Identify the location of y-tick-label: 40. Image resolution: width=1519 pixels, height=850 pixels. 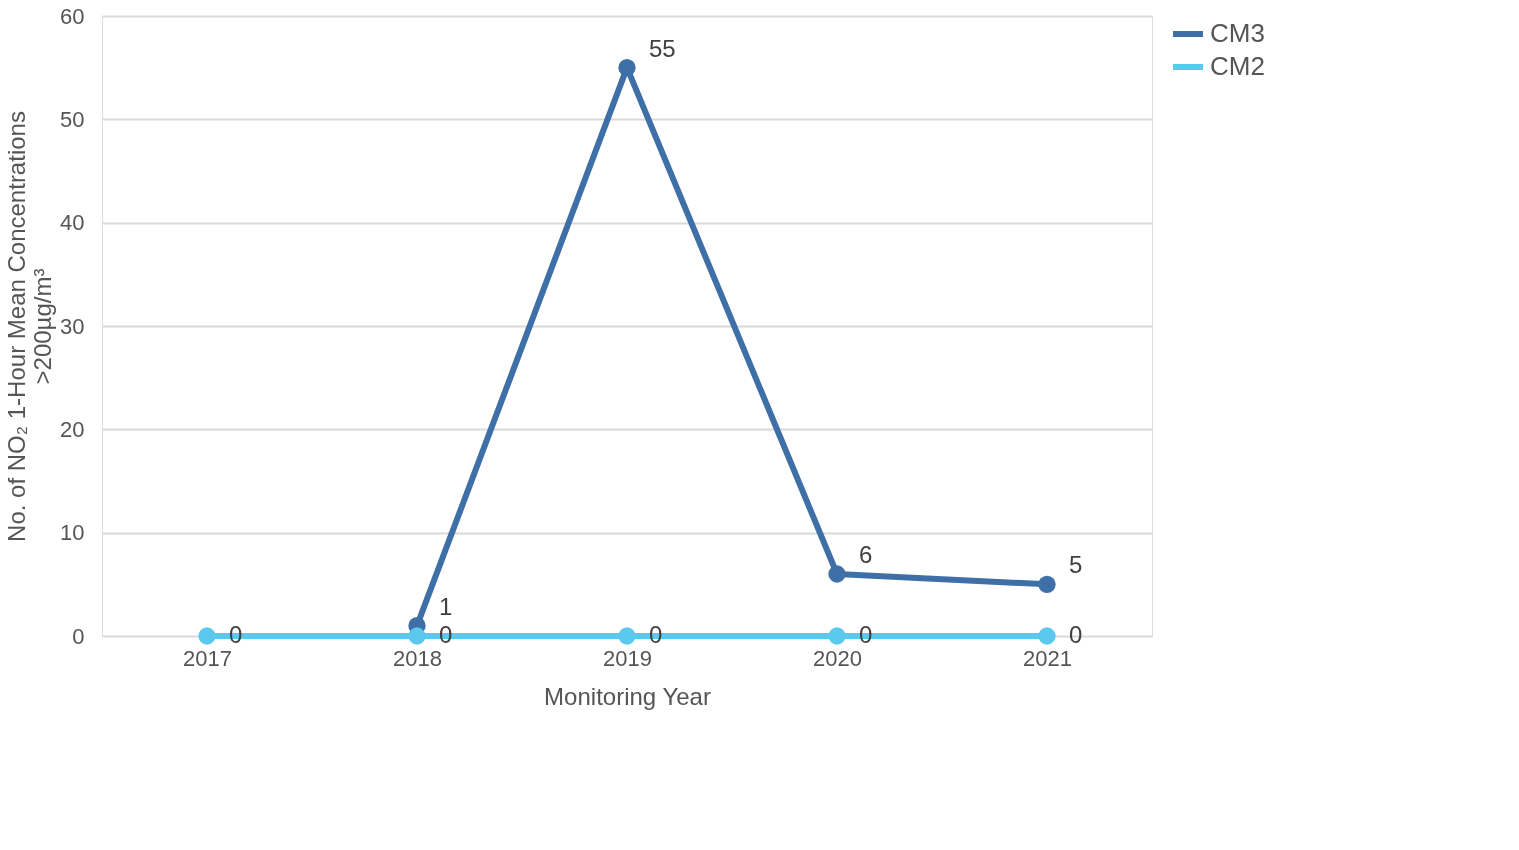
(72, 223).